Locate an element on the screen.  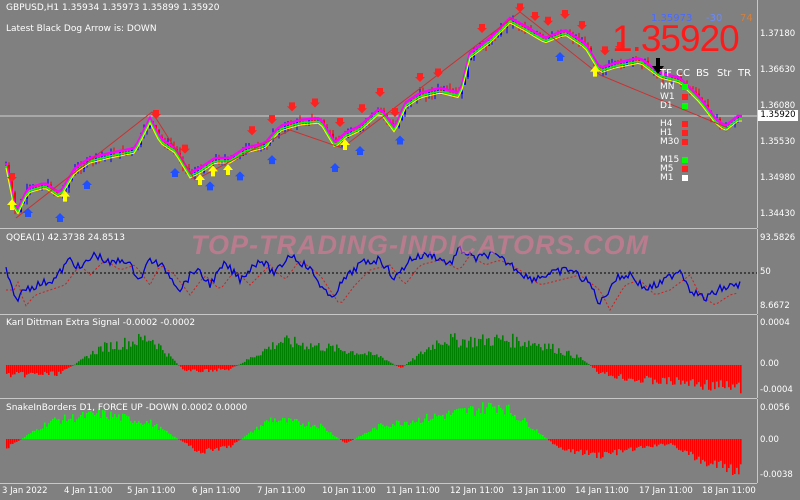
time-axis-label: 5 Jan 11:00 is located at coordinates (151, 491).